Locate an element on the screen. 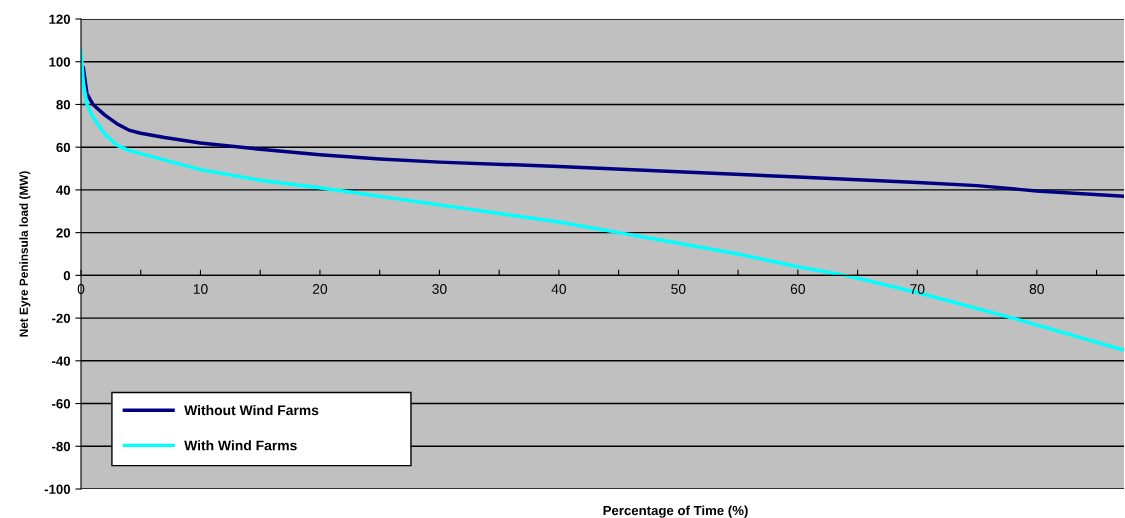 This screenshot has height=518, width=1125. y-tick-label: 20 is located at coordinates (63, 233).